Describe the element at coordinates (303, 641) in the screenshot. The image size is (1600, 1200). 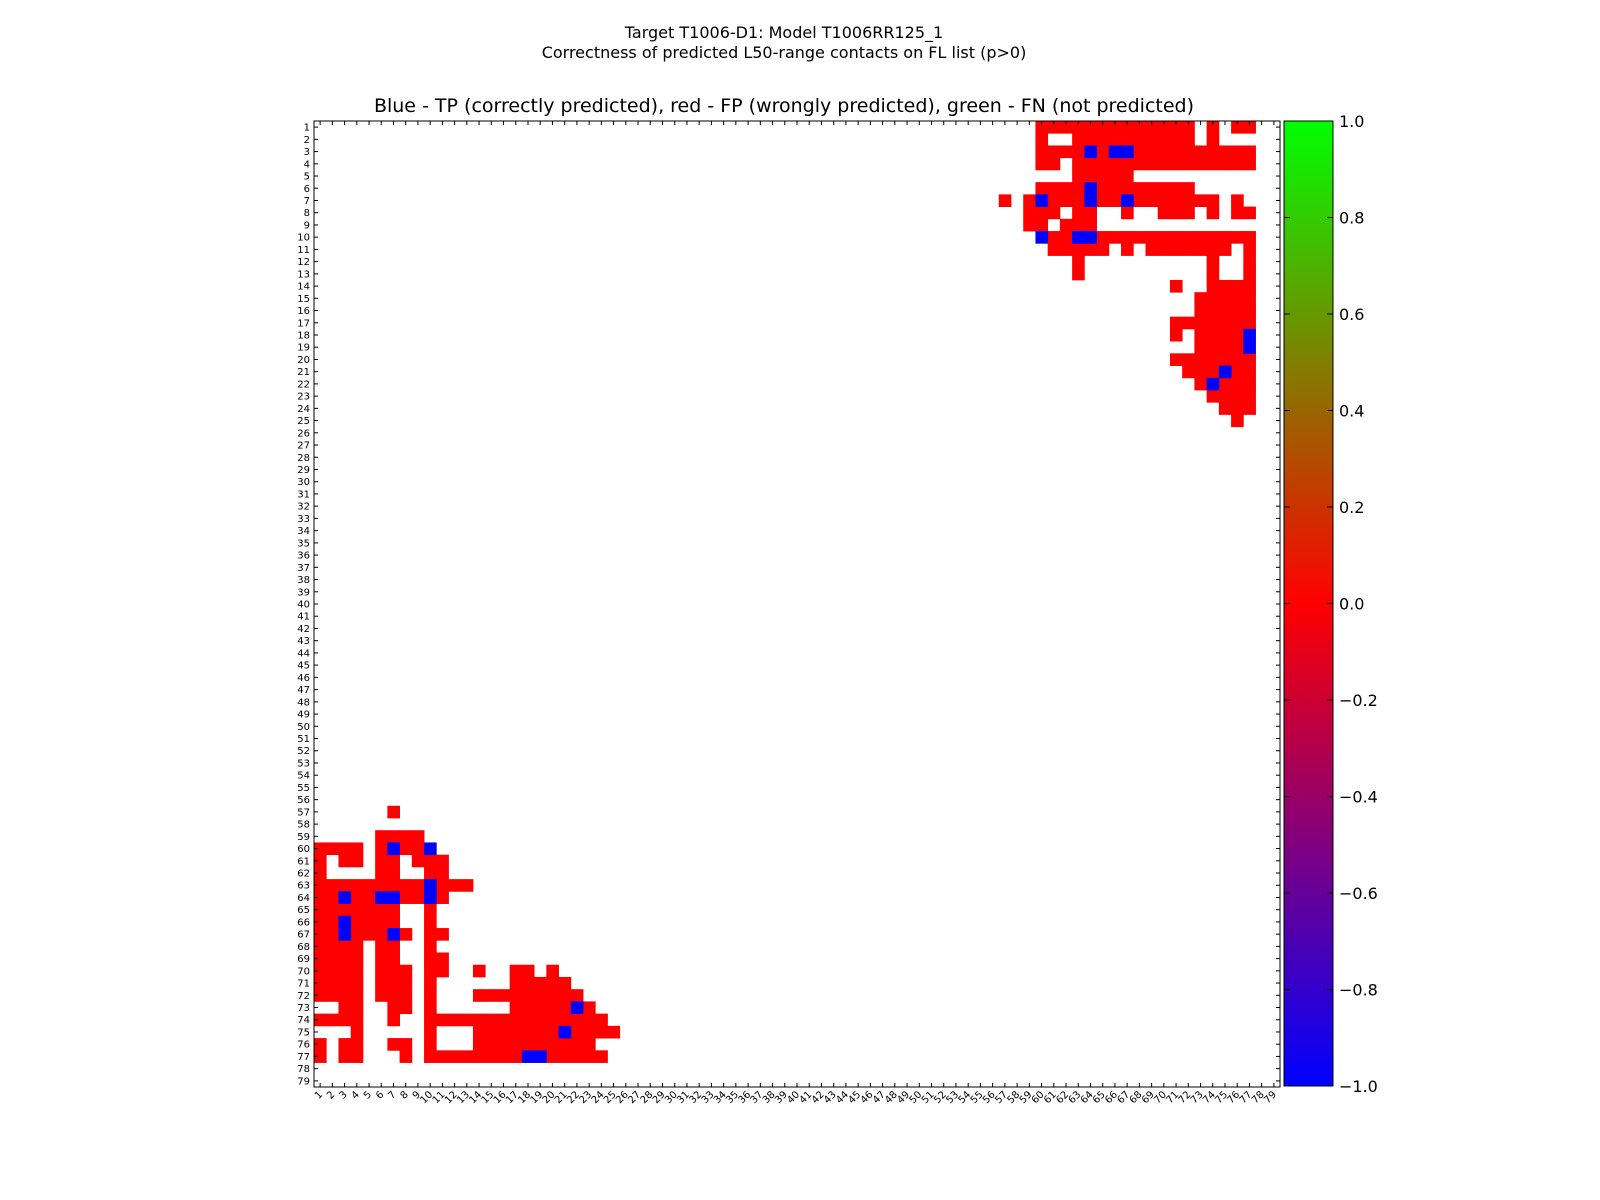
I see `y-tick-label: 43` at that location.